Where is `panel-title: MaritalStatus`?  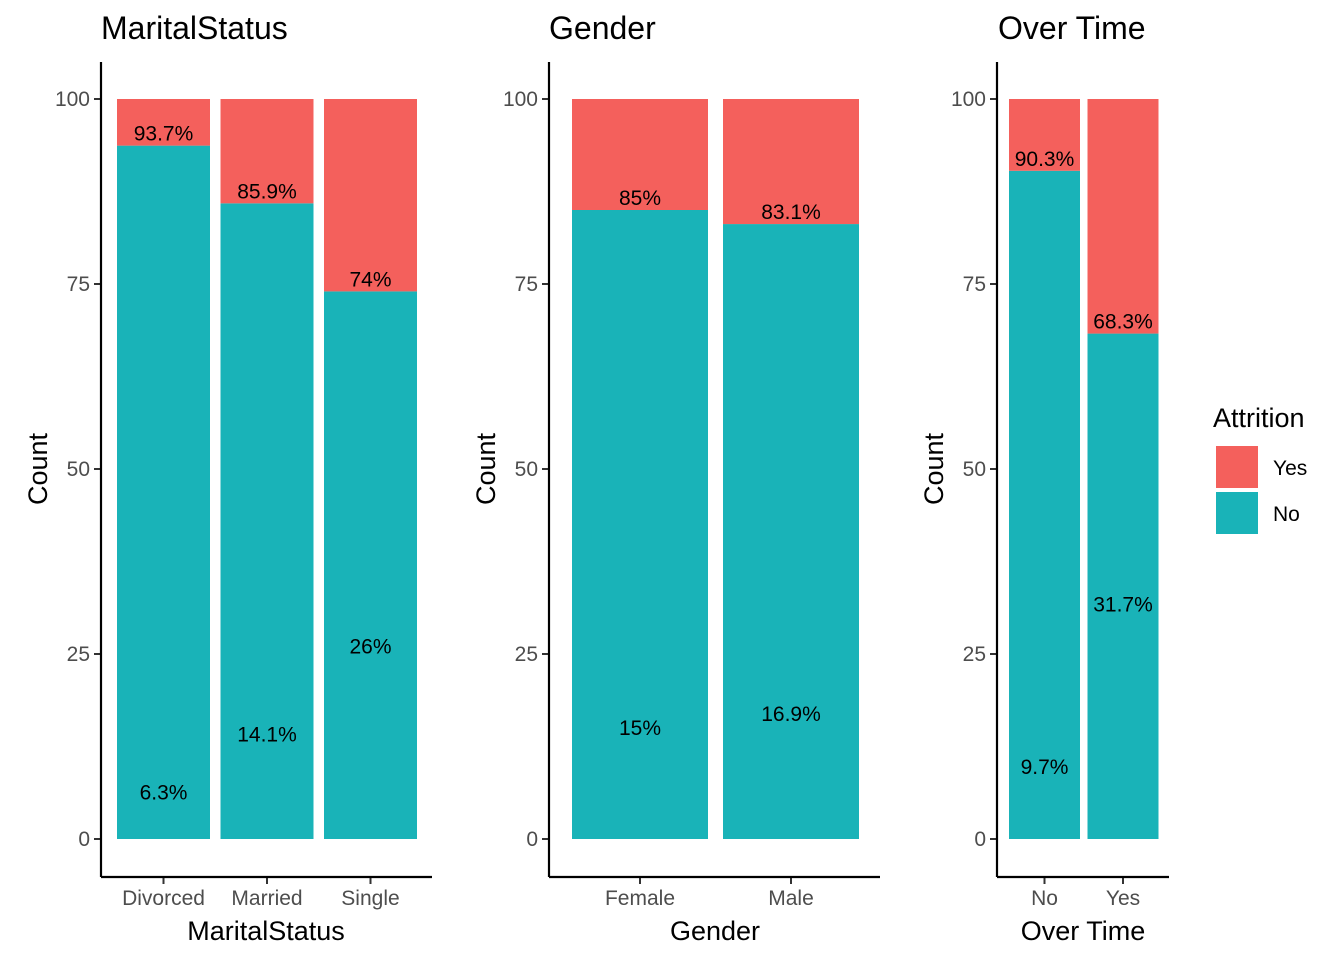 panel-title: MaritalStatus is located at coordinates (194, 28).